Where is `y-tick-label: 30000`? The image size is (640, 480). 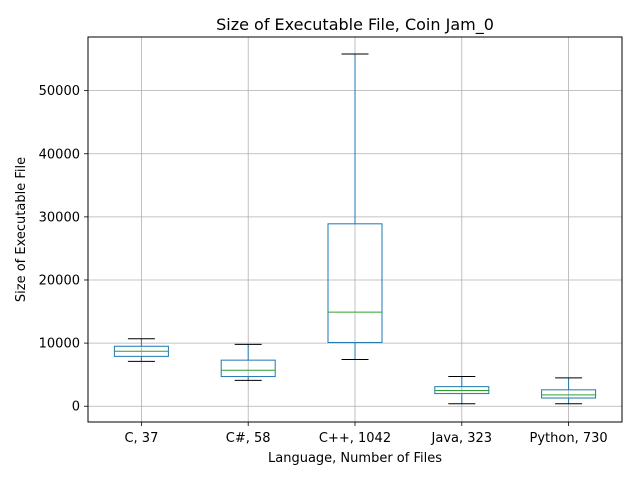 y-tick-label: 30000 is located at coordinates (59, 217).